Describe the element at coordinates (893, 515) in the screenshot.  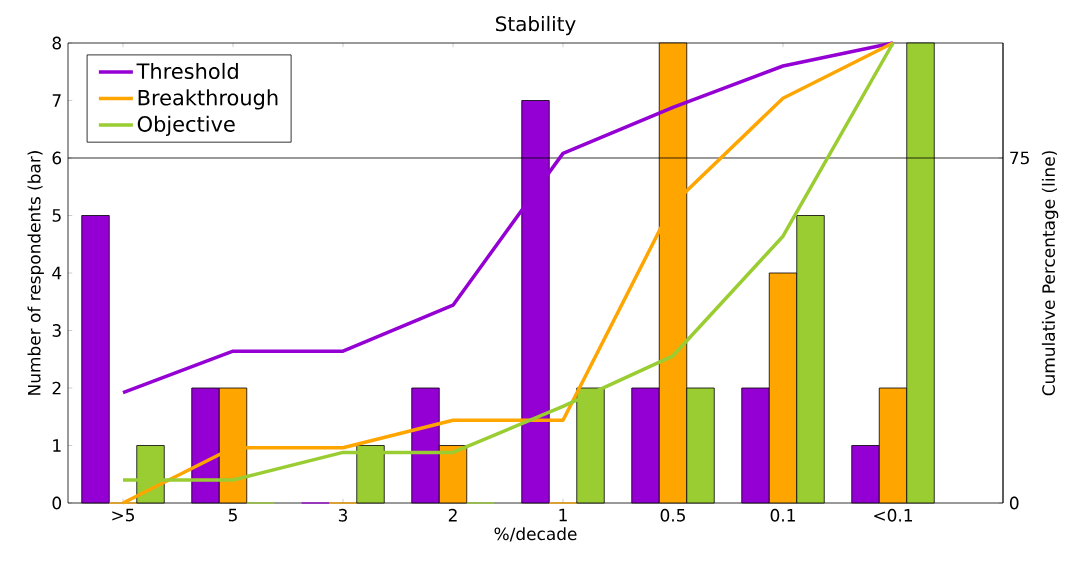
I see `x-tick-label: <0.1` at that location.